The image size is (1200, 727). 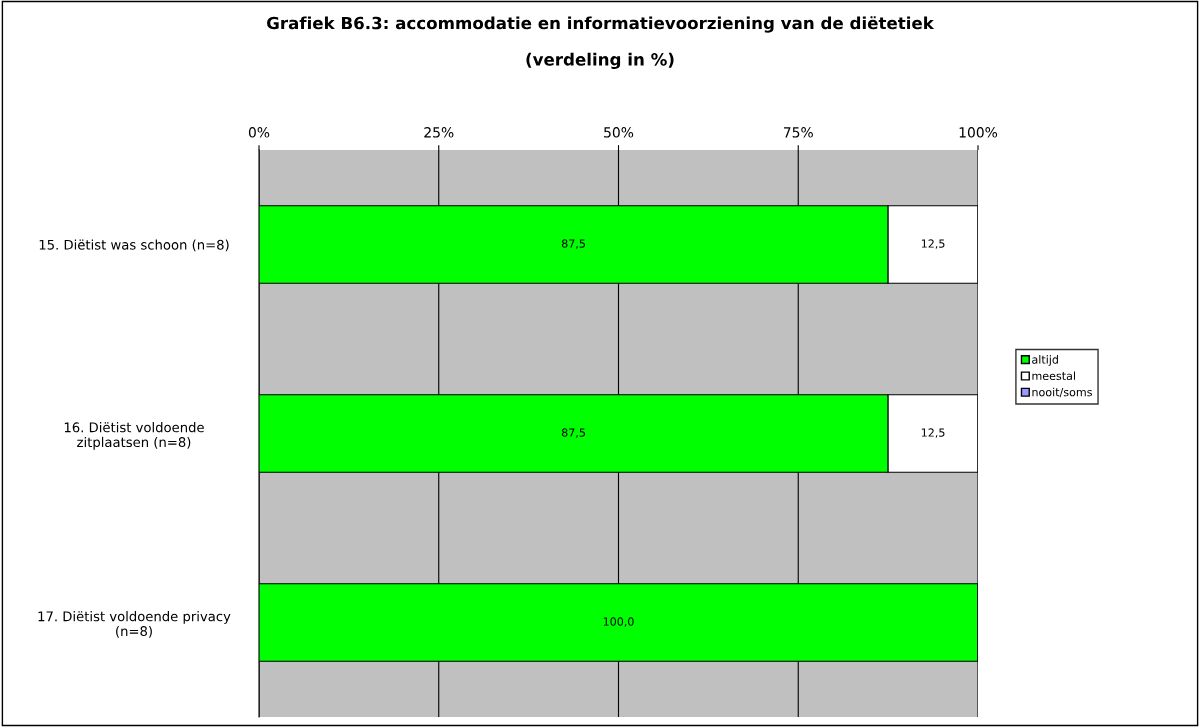 What do you see at coordinates (134, 436) in the screenshot?
I see `y-tick-label: 16. Diëtist voldoende zitplaatsen (n=8)` at bounding box center [134, 436].